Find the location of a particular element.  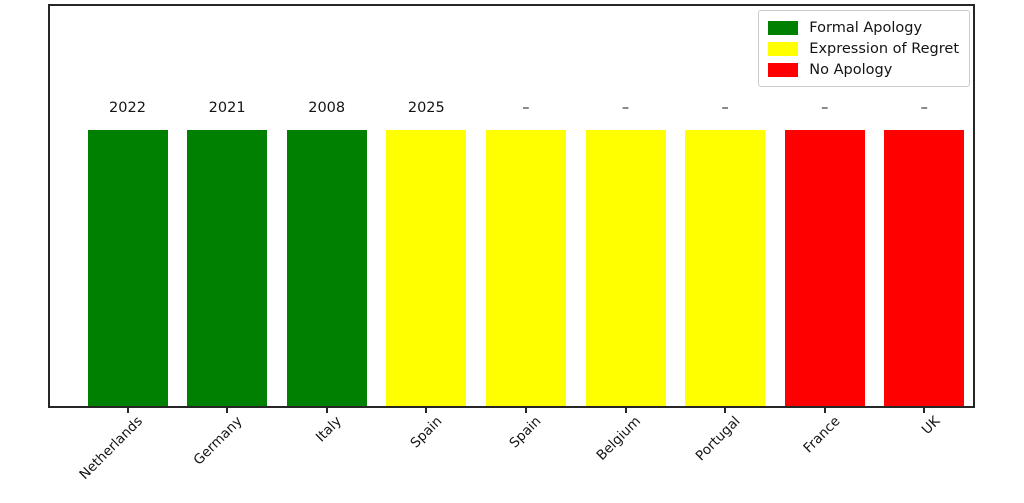

bar-value-label: 2022 is located at coordinates (127, 108).